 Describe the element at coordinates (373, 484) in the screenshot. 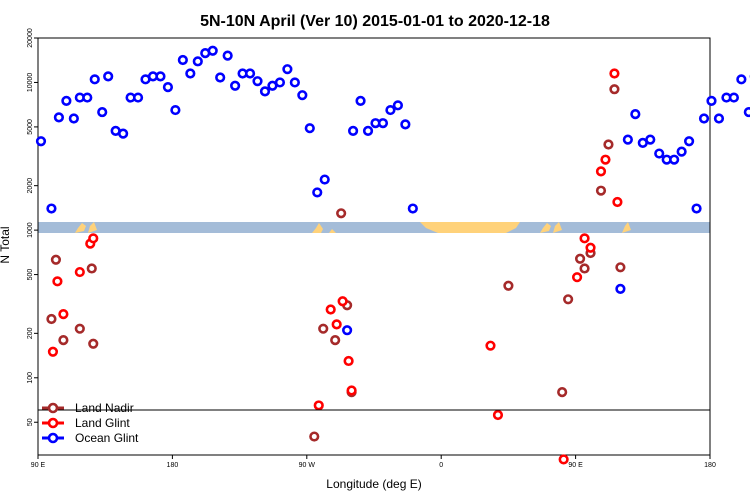

I see `x-axis-label: Longitude (deg E)` at that location.